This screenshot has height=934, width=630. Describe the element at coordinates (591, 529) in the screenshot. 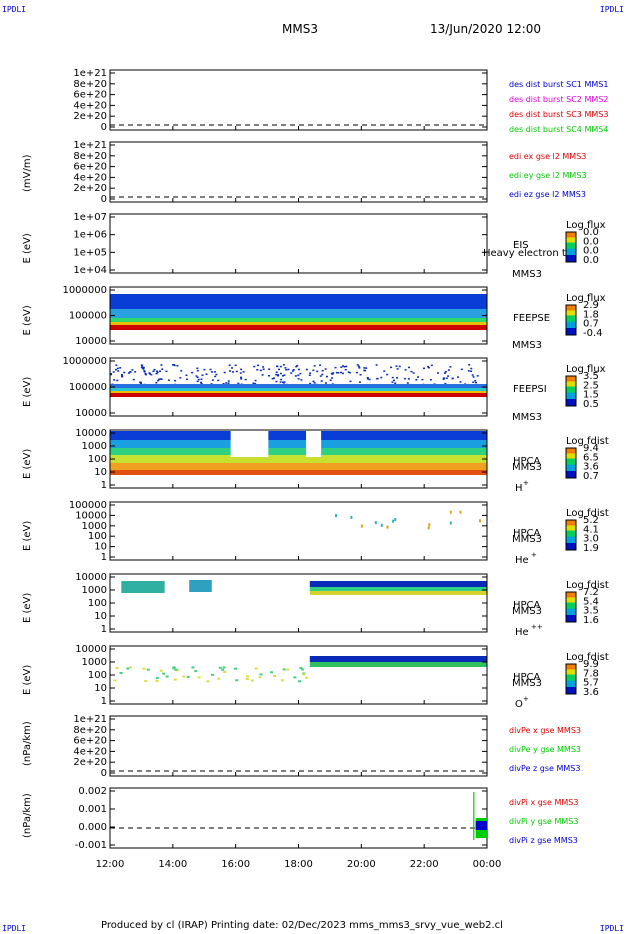

I see `colorbar-tick-label: 4.1` at that location.